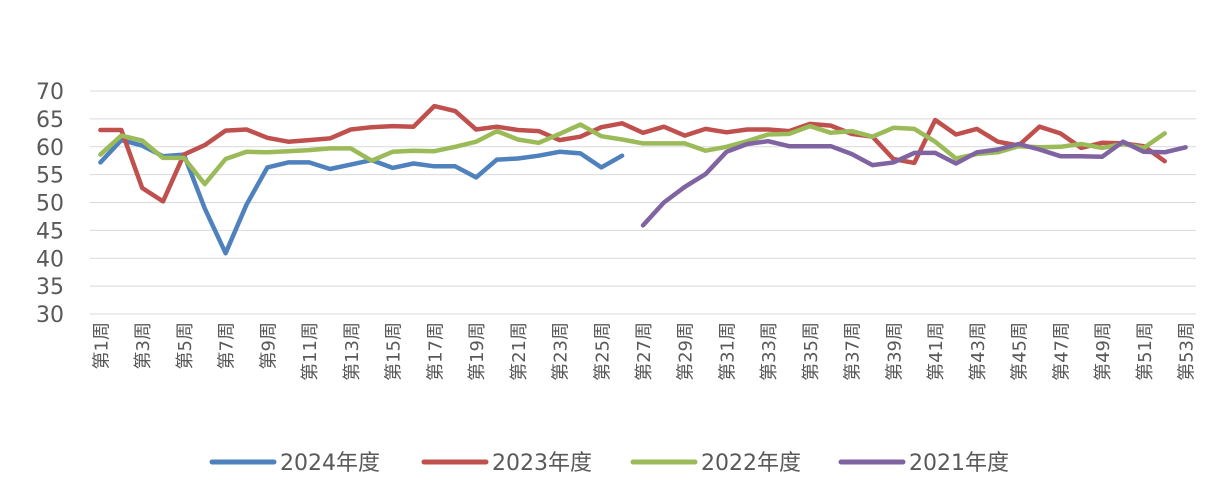 This screenshot has width=1223, height=484. I want to click on x-tick-label: 第33周, so click(769, 351).